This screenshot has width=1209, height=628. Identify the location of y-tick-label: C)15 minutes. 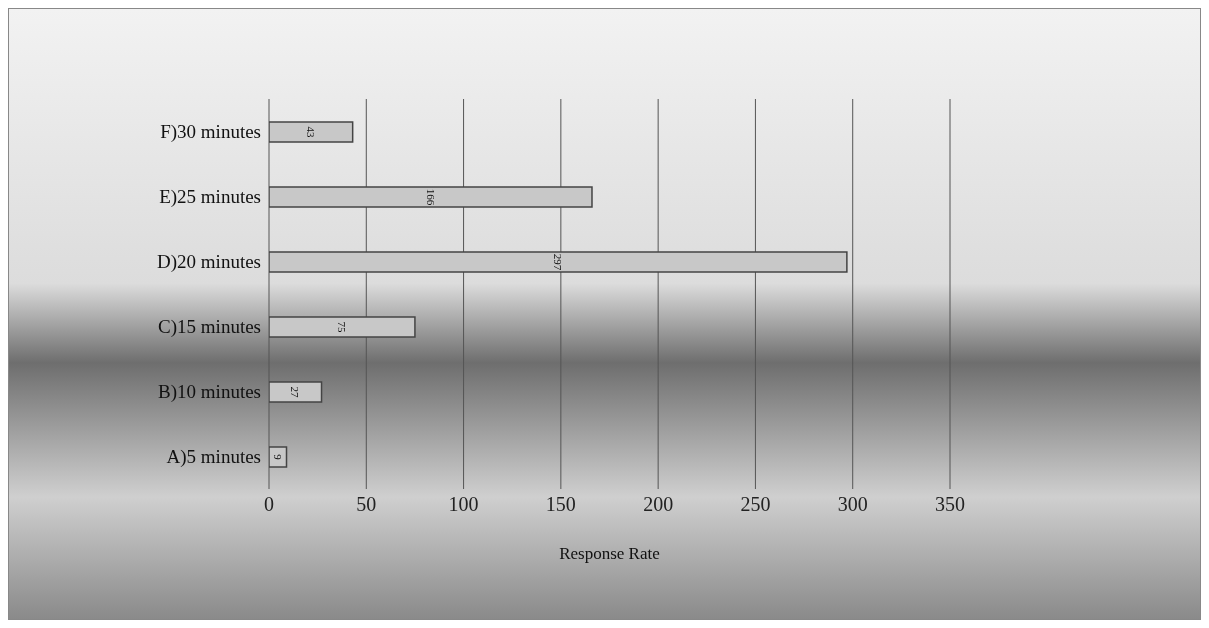
(209, 327).